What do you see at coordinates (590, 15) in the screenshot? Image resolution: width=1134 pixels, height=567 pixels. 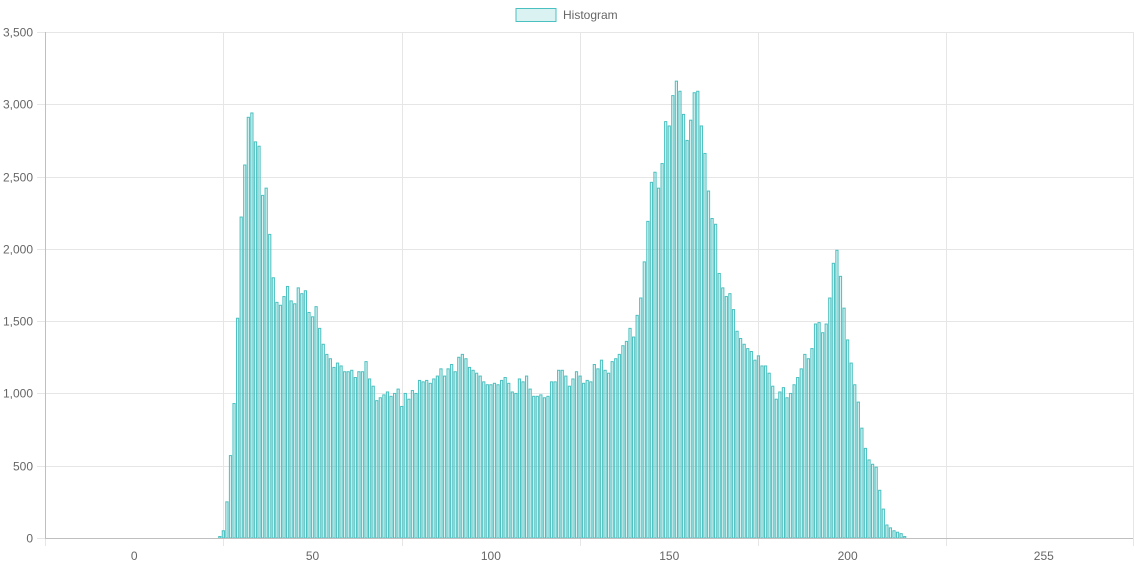 I see `legend-label: Histogram` at bounding box center [590, 15].